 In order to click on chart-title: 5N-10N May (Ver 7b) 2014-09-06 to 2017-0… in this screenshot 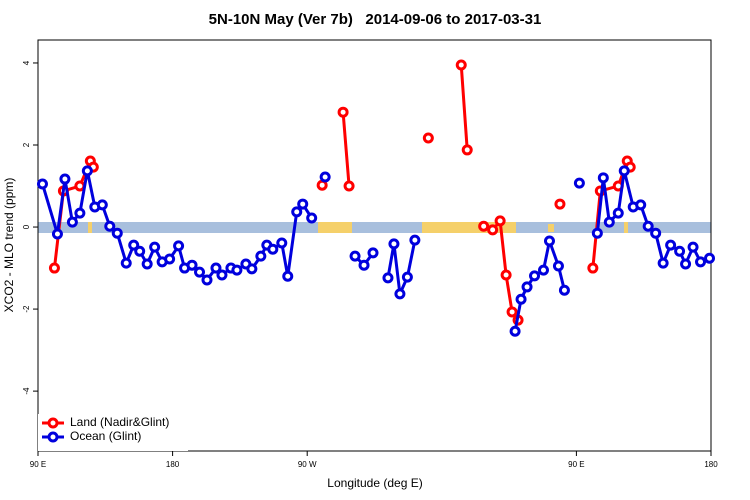, I will do `click(375, 19)`.